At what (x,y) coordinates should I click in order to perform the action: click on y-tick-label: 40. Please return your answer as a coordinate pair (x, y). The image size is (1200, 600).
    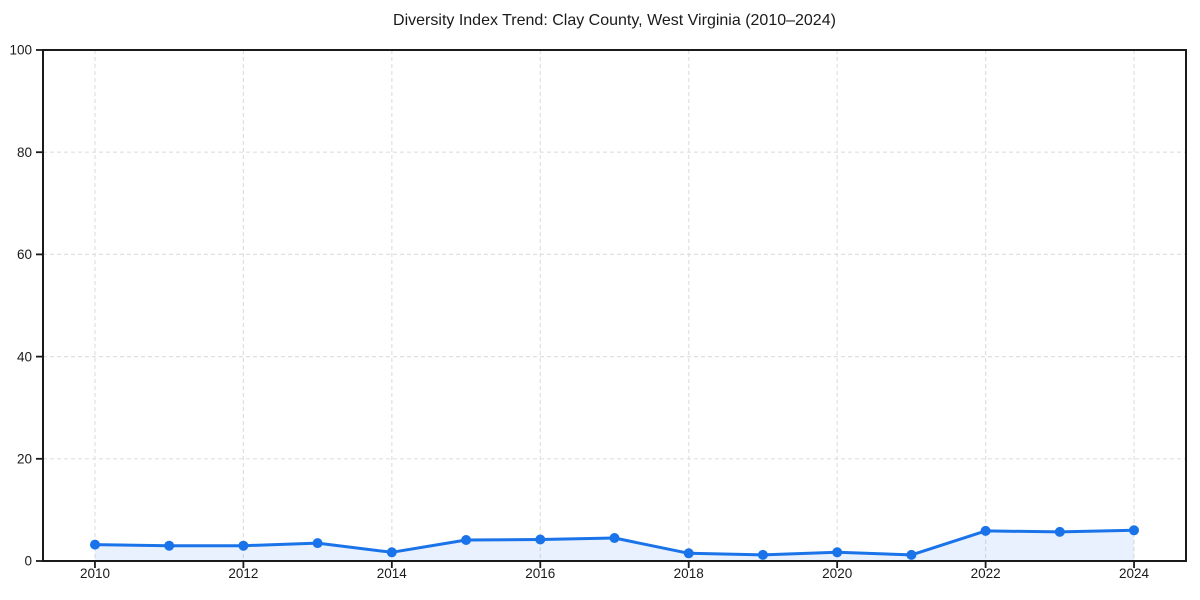
    Looking at the image, I should click on (24, 356).